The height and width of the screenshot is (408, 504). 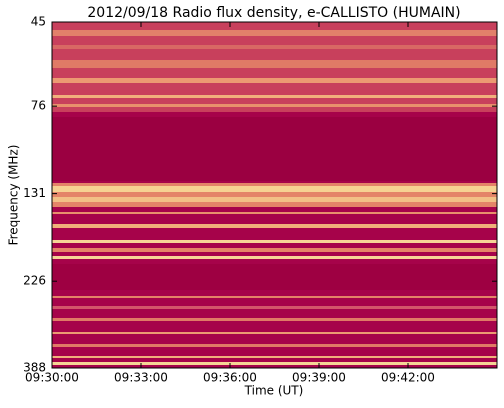 What do you see at coordinates (38, 106) in the screenshot?
I see `y-tick-label: 76` at bounding box center [38, 106].